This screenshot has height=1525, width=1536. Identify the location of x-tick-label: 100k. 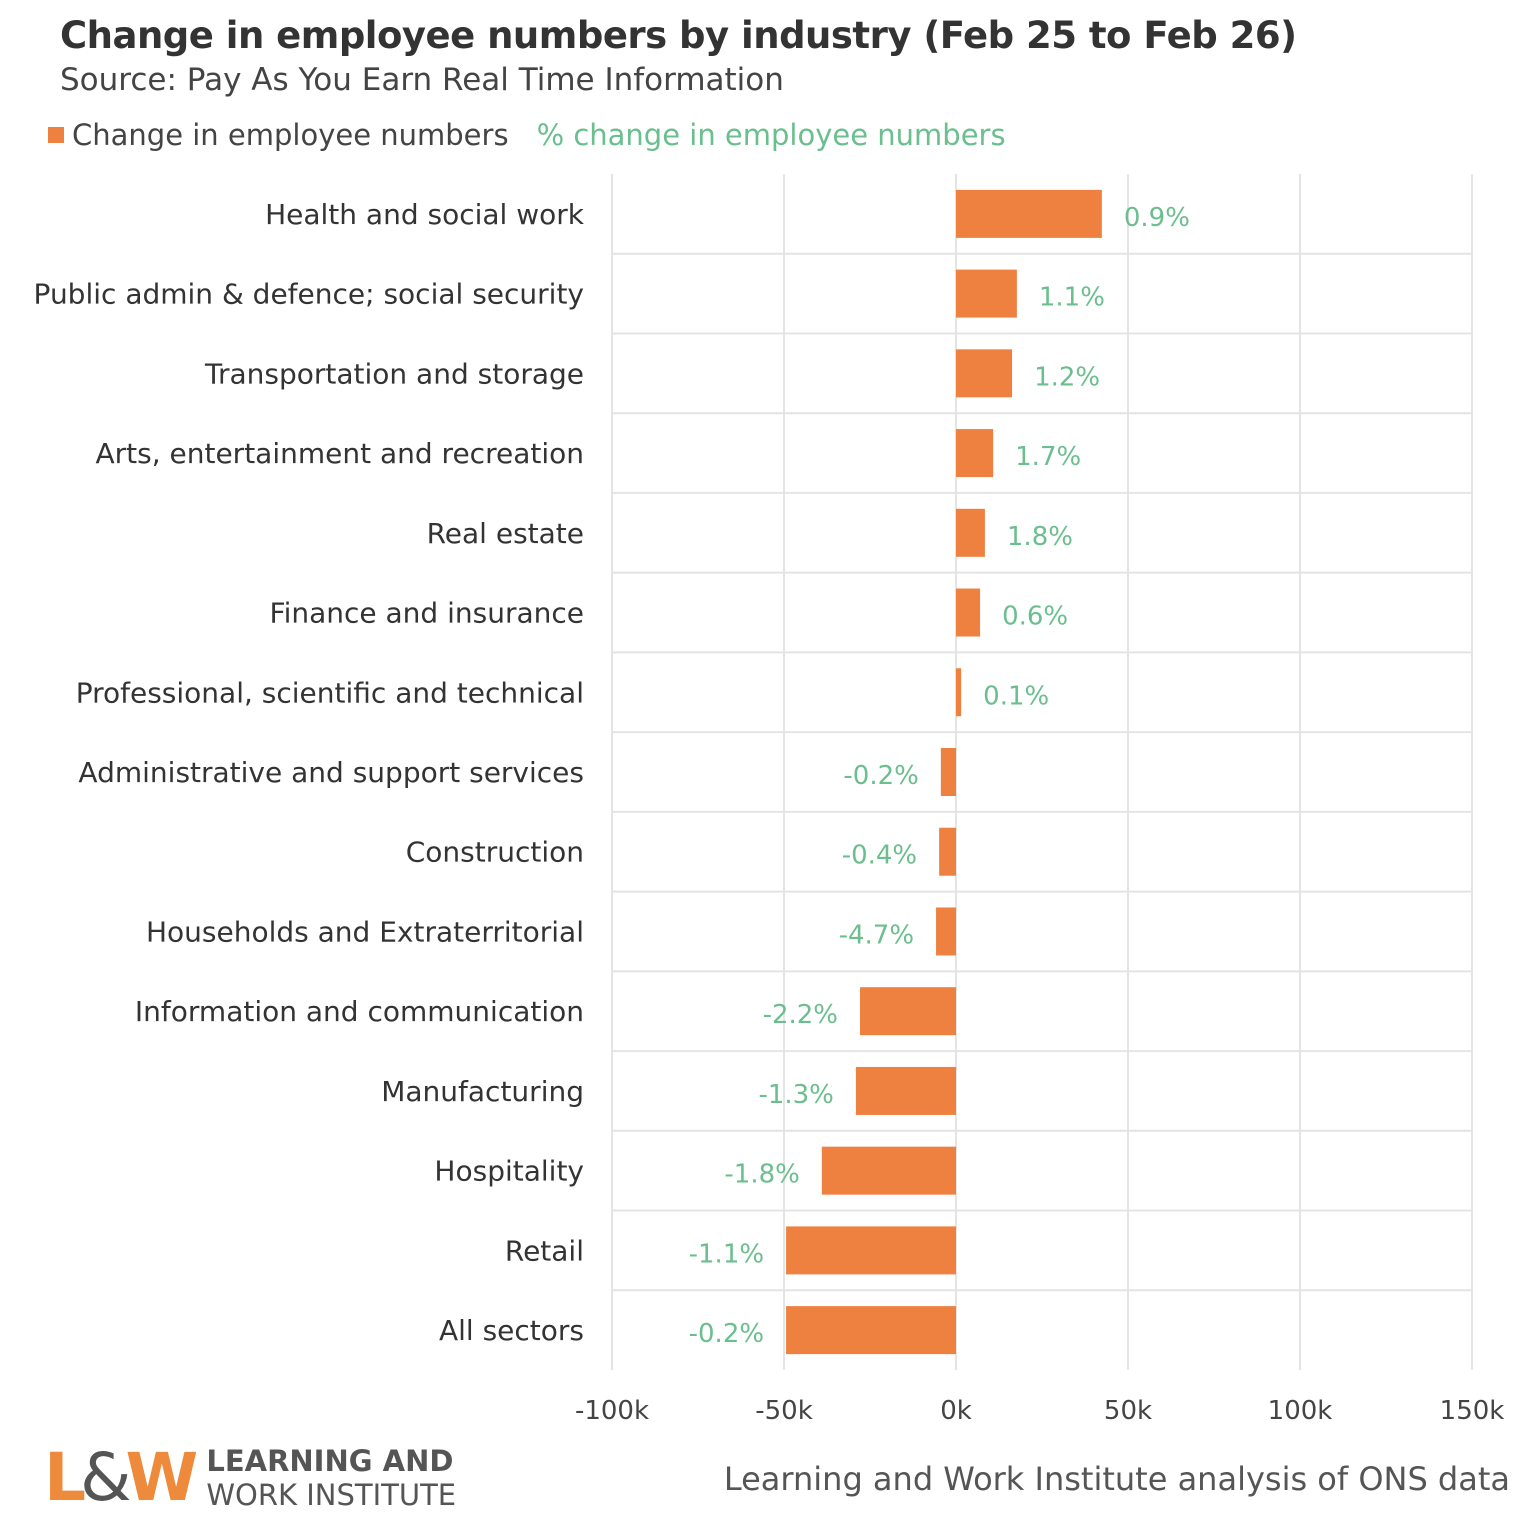
(1300, 1411).